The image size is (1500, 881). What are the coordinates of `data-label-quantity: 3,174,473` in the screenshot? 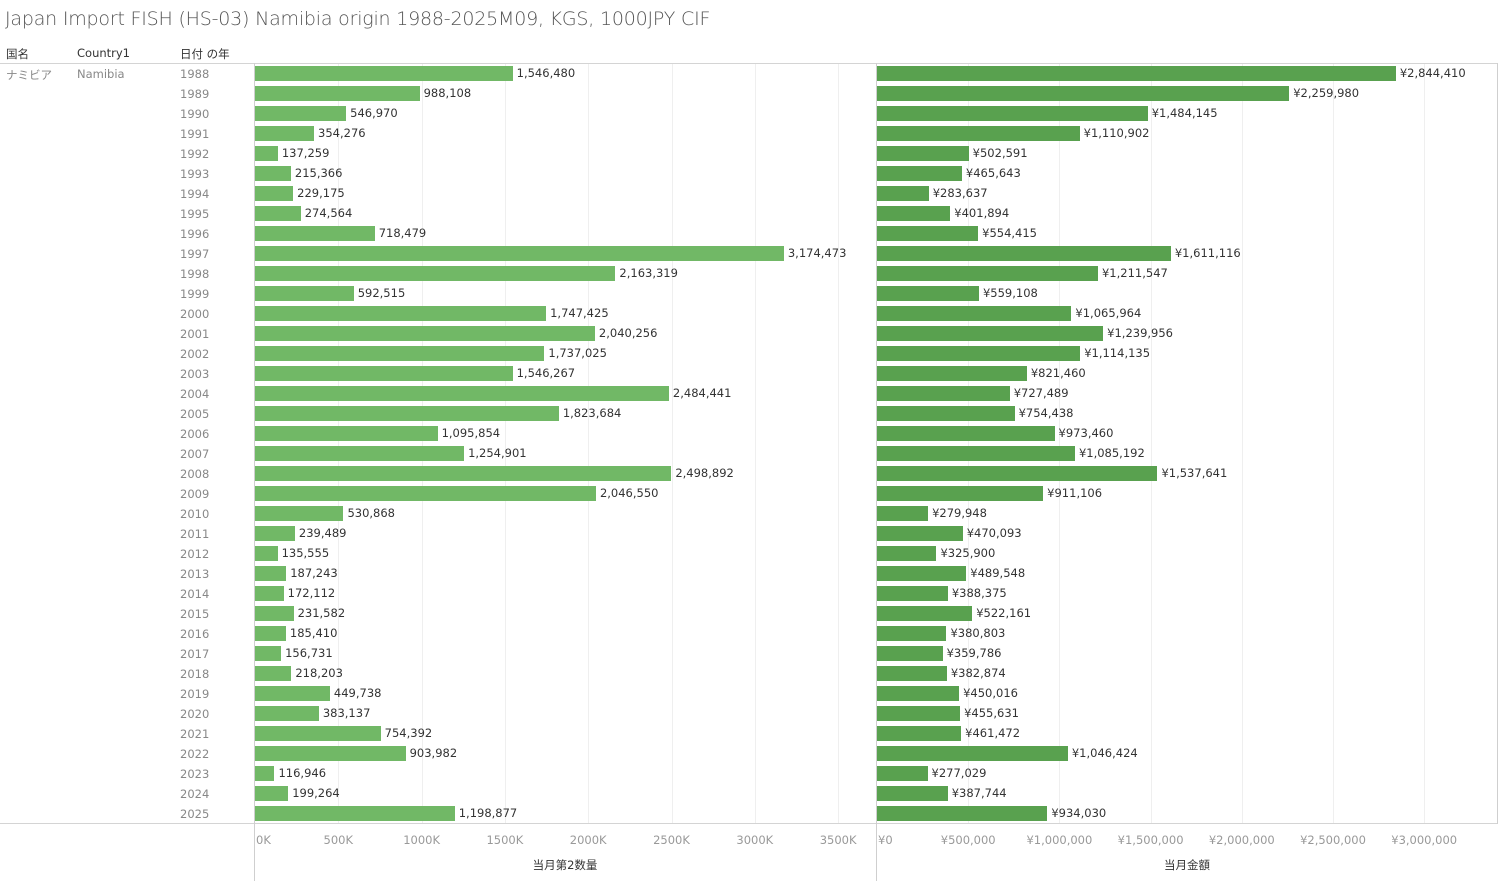 It's located at (817, 253).